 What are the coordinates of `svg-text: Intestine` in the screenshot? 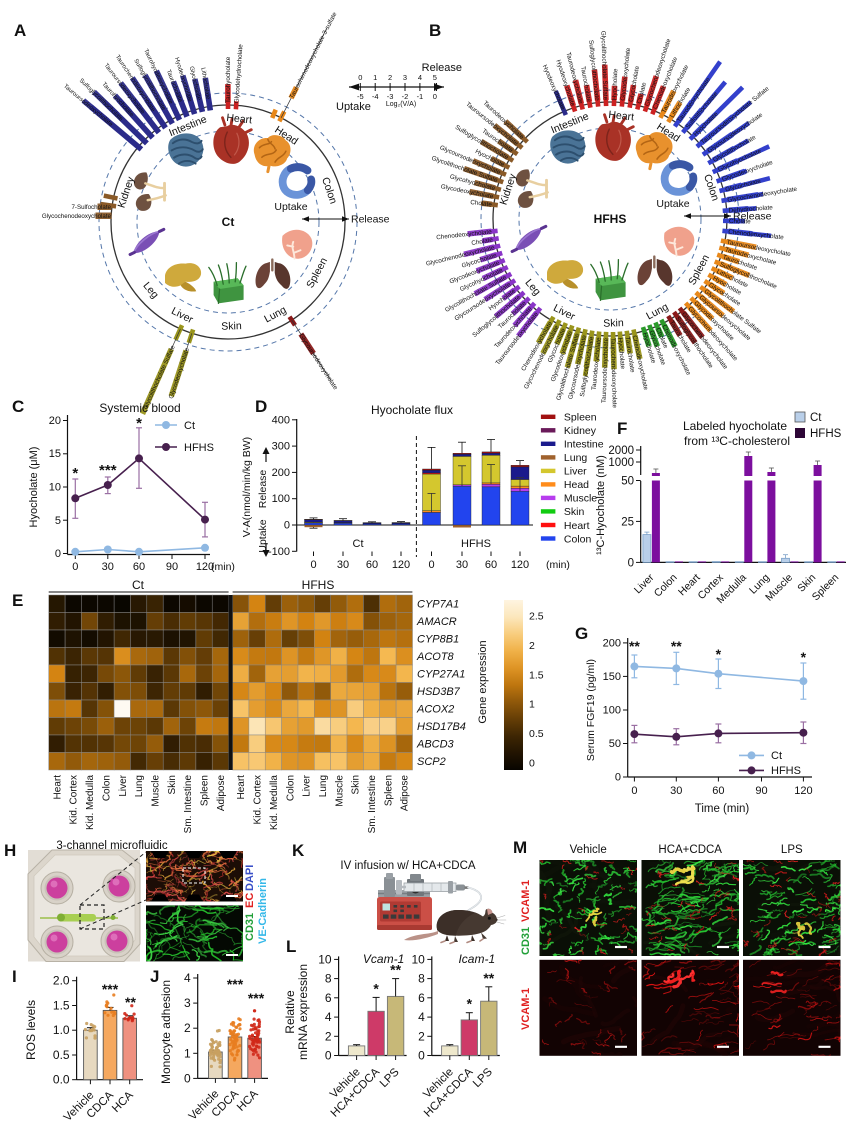 It's located at (584, 445).